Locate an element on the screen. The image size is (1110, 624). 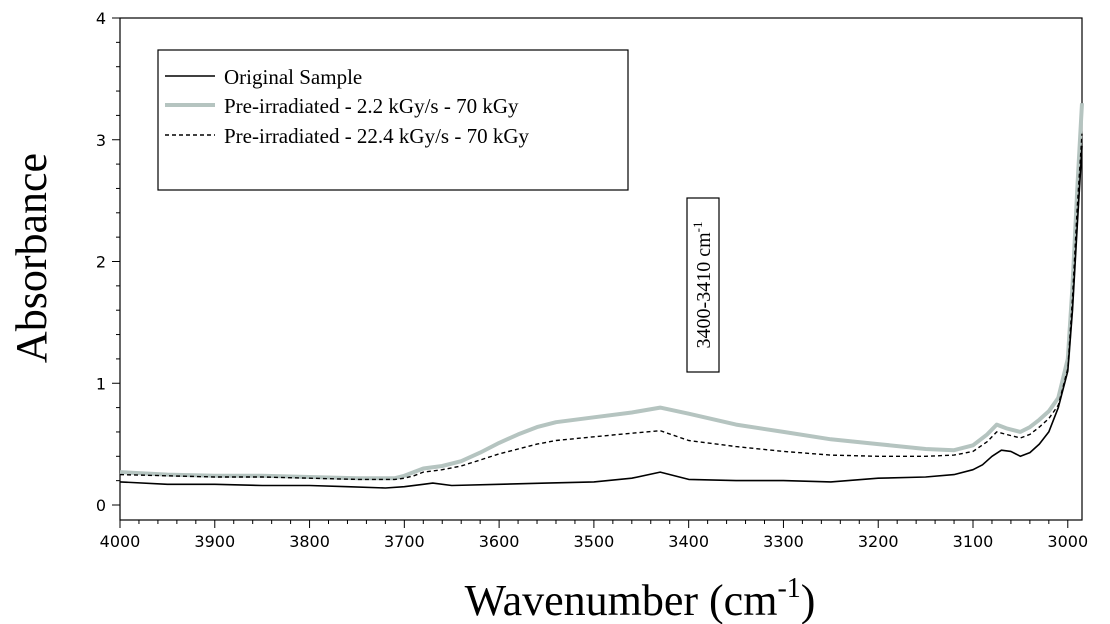
x-axis-title: Wavenumber (cm-1) is located at coordinates (640, 598).